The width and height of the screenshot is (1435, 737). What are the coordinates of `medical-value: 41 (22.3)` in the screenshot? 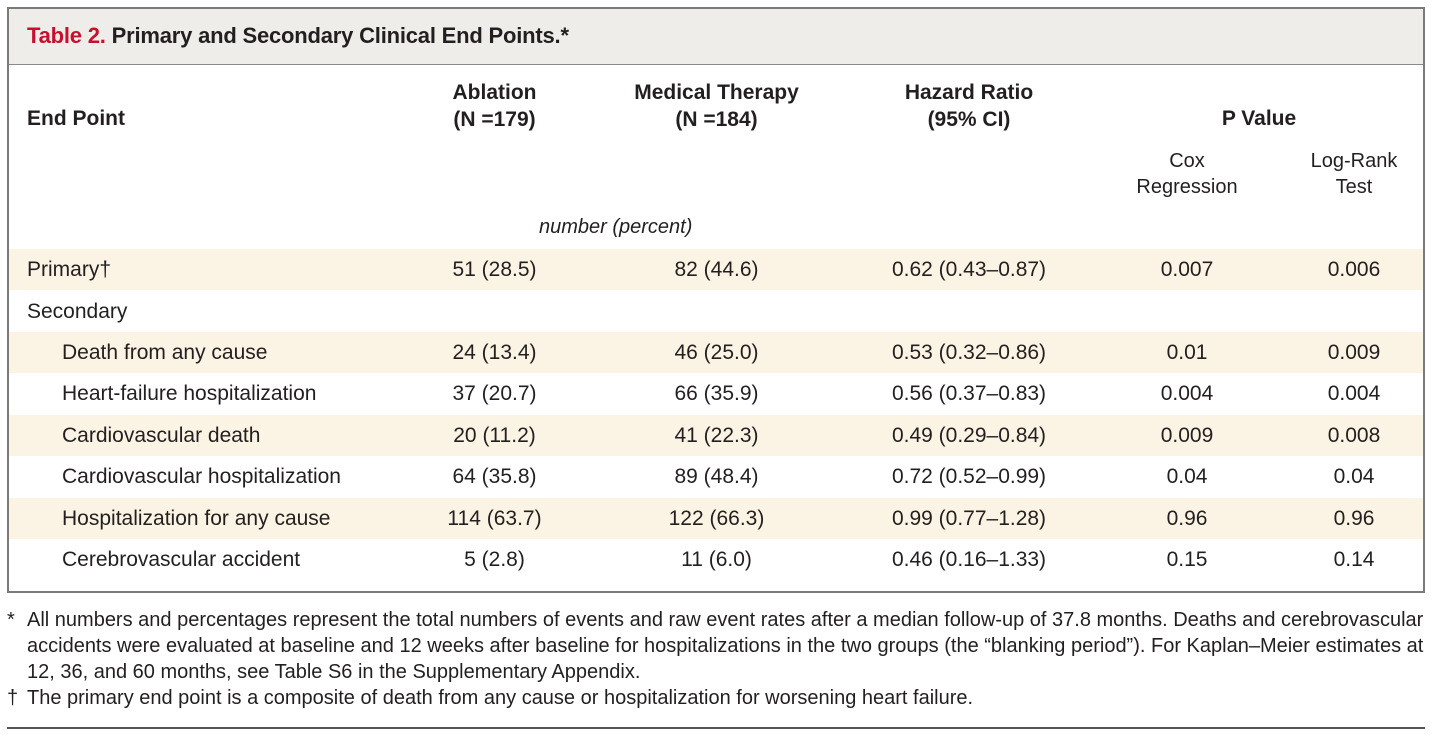 It's located at (716, 435).